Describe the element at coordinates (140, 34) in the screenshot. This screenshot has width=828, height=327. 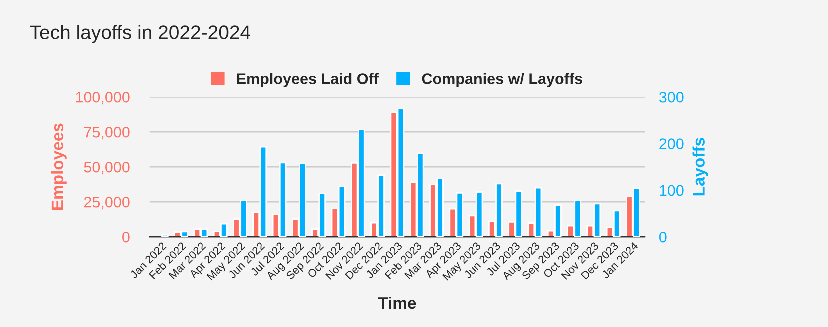
I see `chart-title: Tech layoffs in 2022-2024` at that location.